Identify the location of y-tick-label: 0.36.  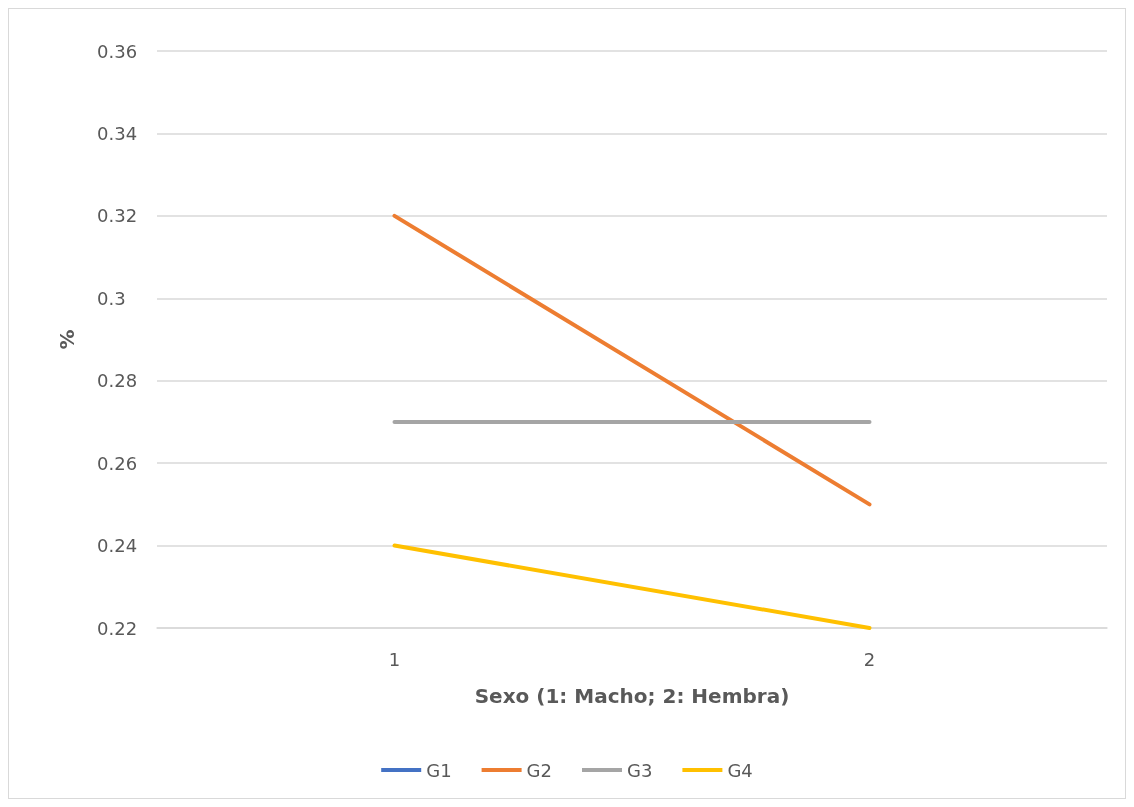
(117, 51).